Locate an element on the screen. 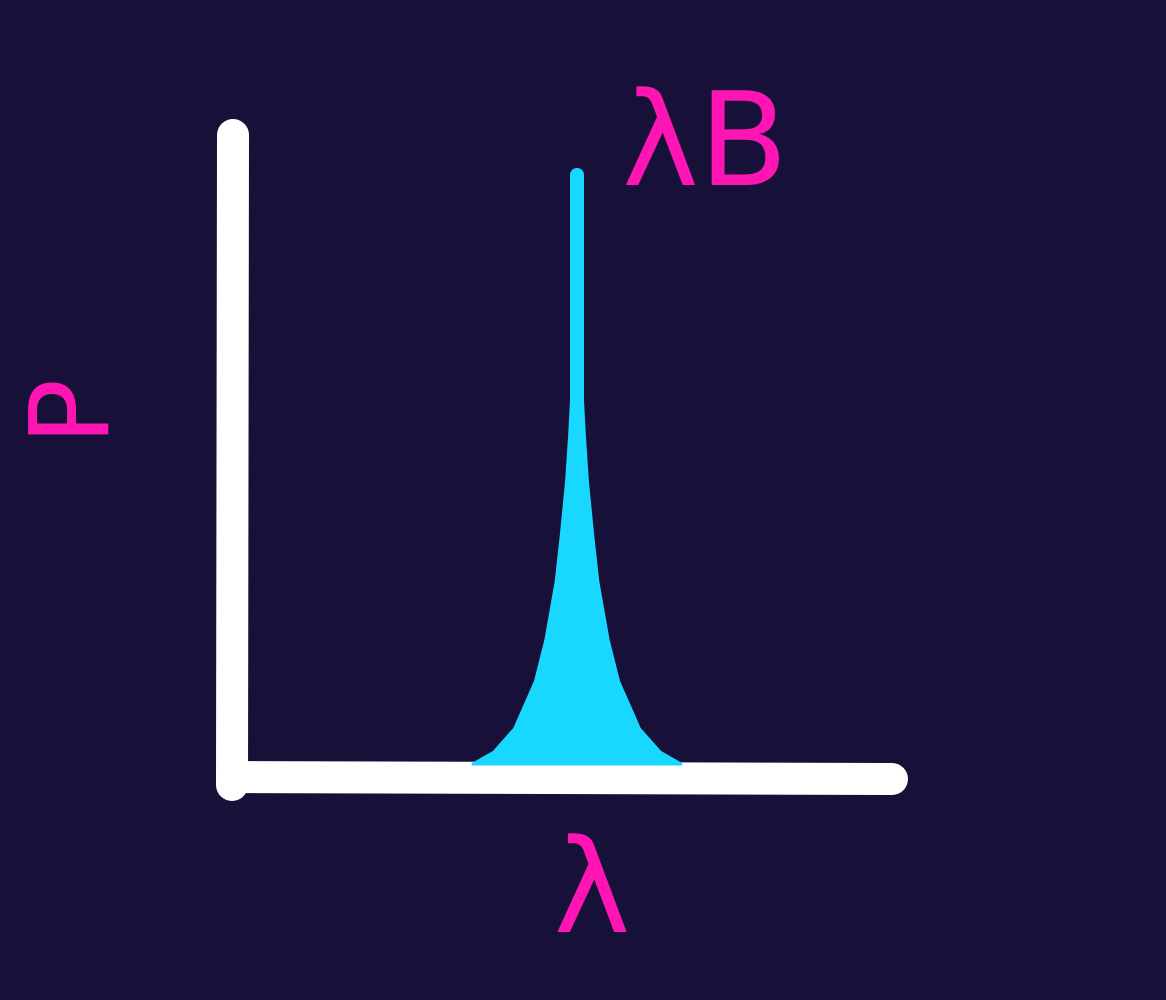  y-axis-label: P is located at coordinates (70, 412).